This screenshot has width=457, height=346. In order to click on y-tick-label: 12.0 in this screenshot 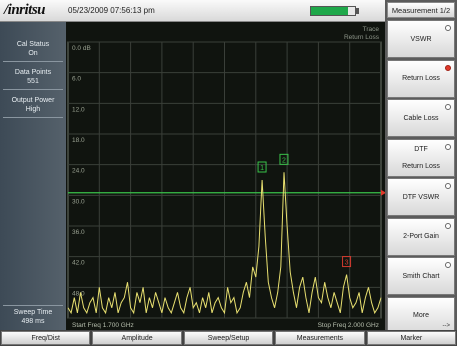, I will do `click(78, 109)`.